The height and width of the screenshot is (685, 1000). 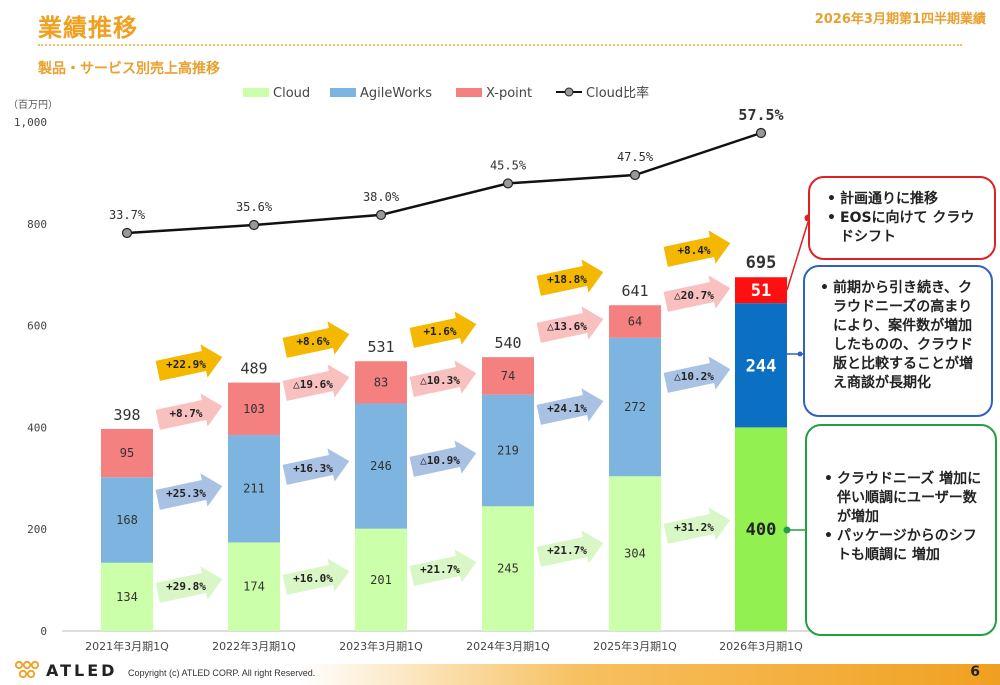 I want to click on growth-arrow-agile-label: △10.9%, so click(x=440, y=460).